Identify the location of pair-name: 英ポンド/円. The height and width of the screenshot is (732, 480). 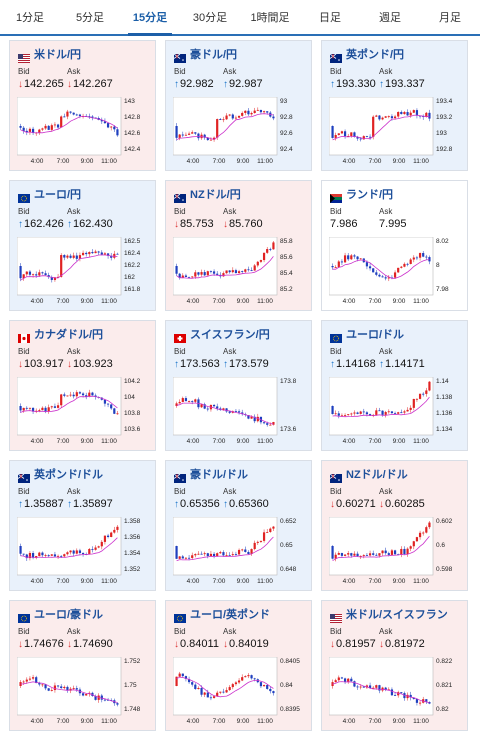
(375, 55).